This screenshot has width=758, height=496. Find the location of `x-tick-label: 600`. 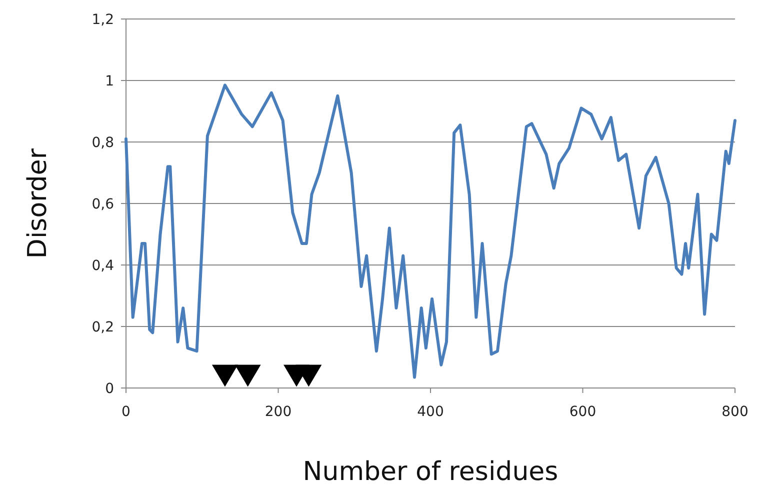

x-tick-label: 600 is located at coordinates (582, 412).